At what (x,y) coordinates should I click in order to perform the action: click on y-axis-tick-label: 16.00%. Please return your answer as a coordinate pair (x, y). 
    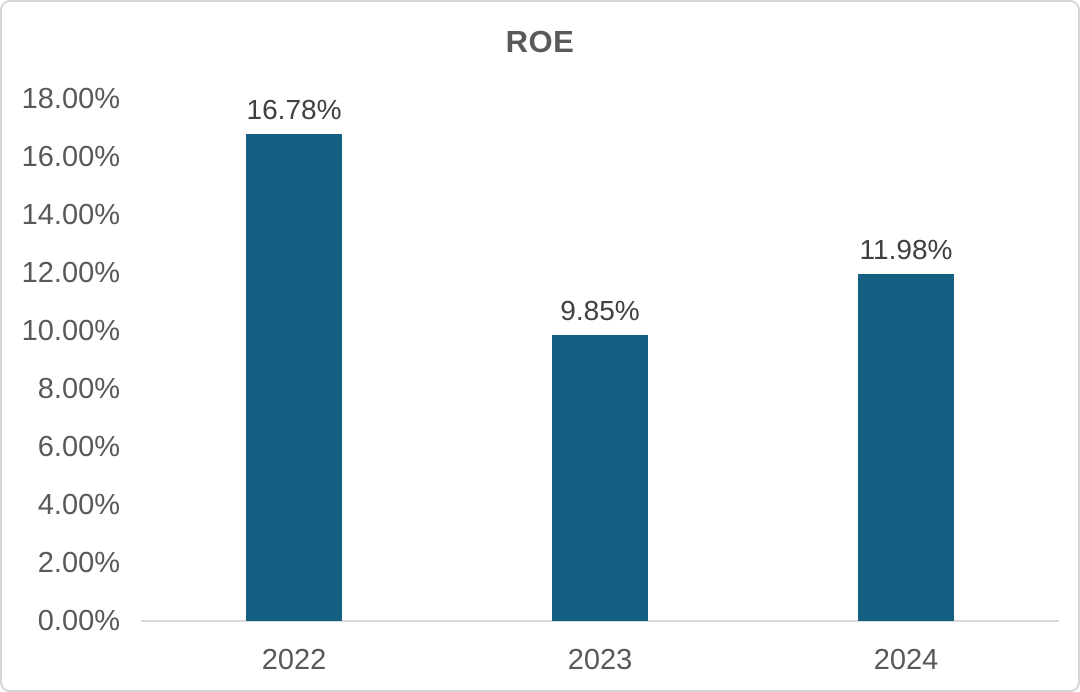
    Looking at the image, I should click on (70, 157).